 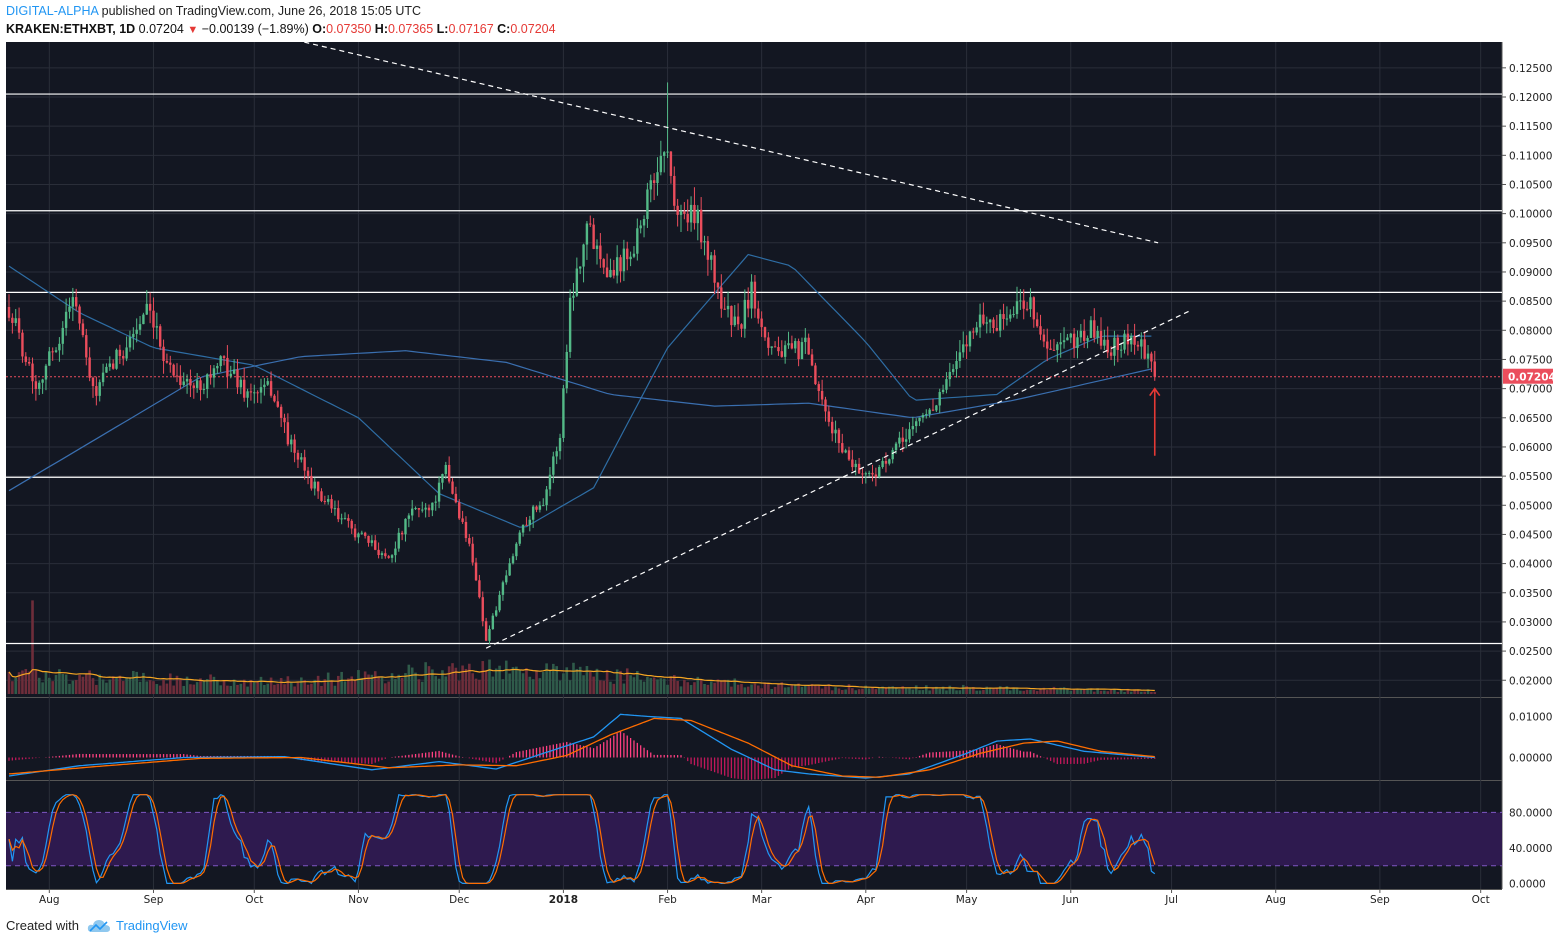 What do you see at coordinates (1531, 465) in the screenshot?
I see `price-axis` at bounding box center [1531, 465].